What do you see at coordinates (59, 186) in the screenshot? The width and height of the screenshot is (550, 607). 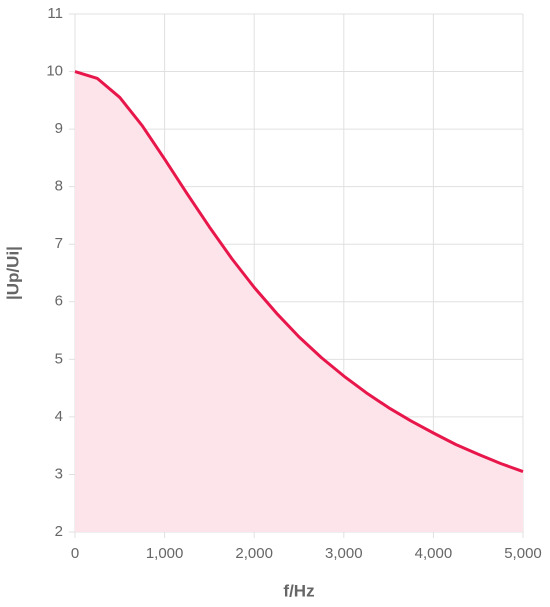 I see `y-tick-label: 8` at bounding box center [59, 186].